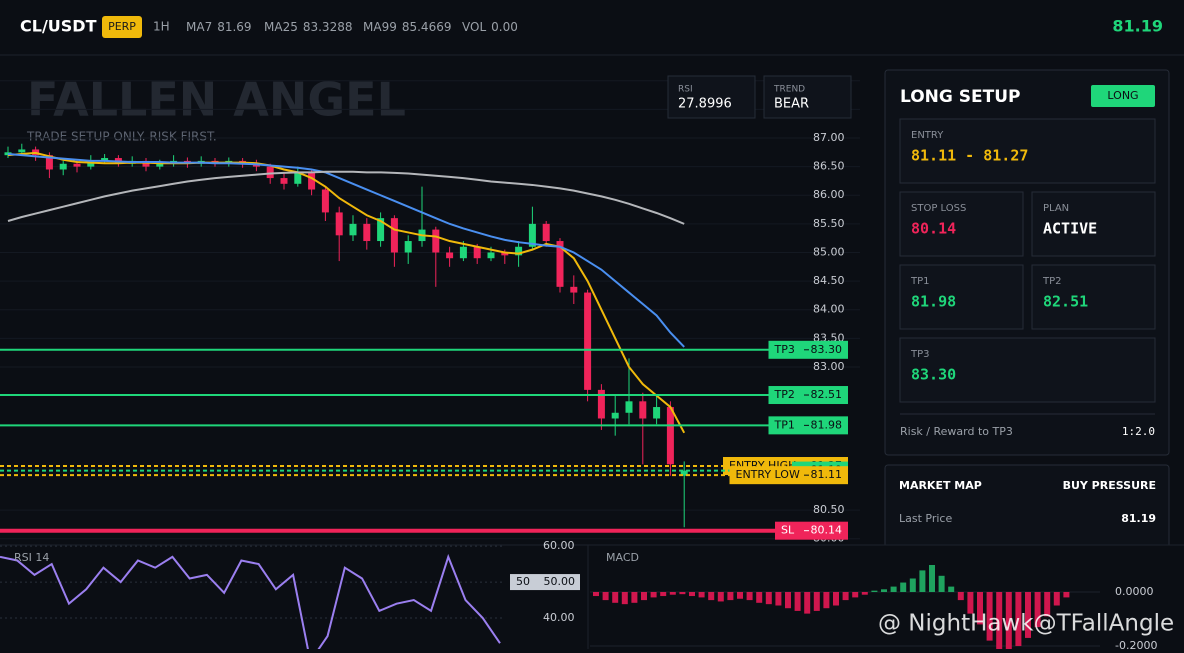  I want to click on entry-card, so click(1027, 151).